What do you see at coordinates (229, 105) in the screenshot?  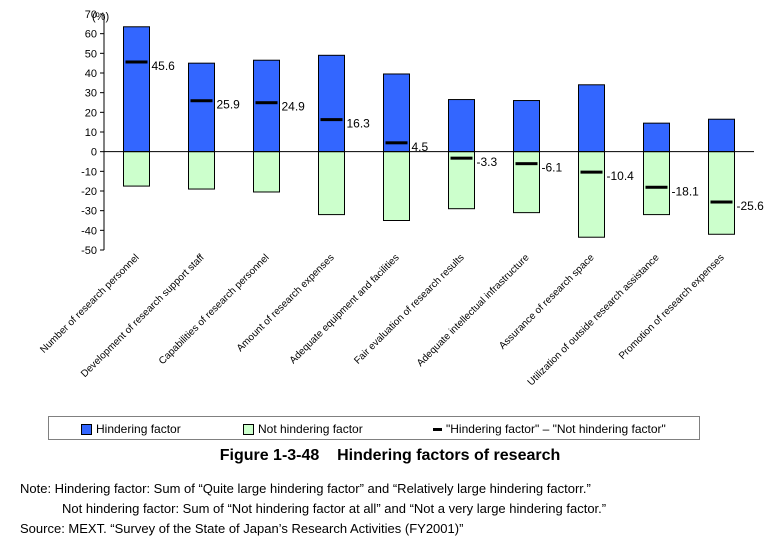 I see `difference-value-label: 25.9` at bounding box center [229, 105].